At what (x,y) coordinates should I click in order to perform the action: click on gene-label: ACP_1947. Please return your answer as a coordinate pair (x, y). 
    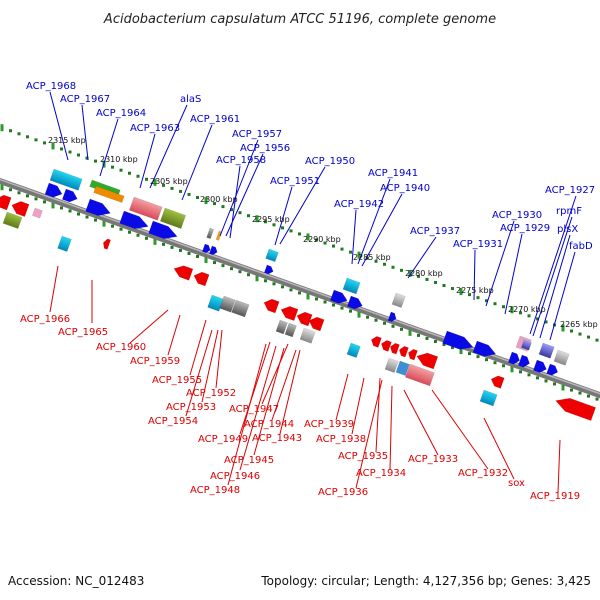
    Looking at the image, I should click on (254, 409).